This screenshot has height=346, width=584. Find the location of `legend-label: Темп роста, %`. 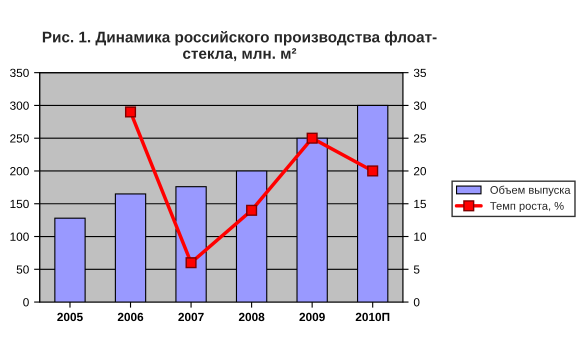

legend-label: Темп роста, % is located at coordinates (527, 207).